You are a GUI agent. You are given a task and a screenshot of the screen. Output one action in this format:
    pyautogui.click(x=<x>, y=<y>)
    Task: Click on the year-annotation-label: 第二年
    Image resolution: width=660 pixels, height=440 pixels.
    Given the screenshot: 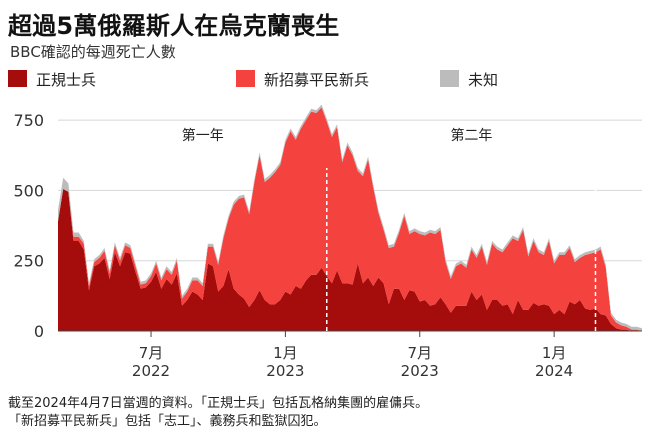 What is the action you would take?
    pyautogui.click(x=471, y=135)
    